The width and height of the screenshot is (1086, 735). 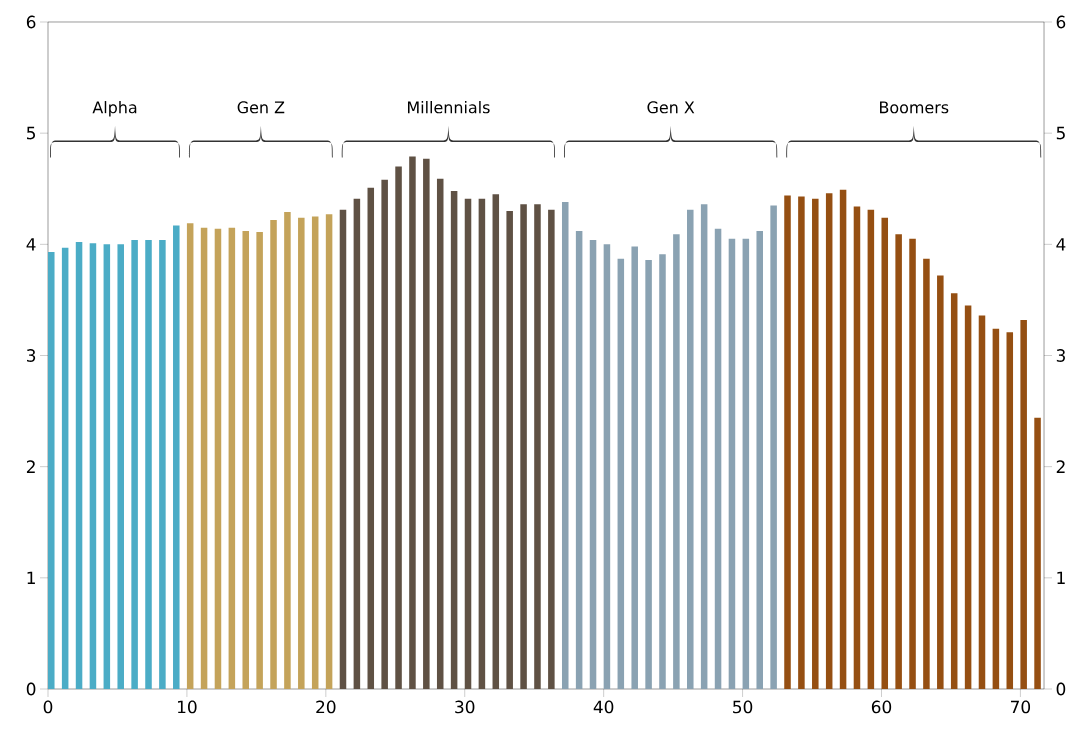 What do you see at coordinates (603, 707) in the screenshot?
I see `x-tick-label: 40` at bounding box center [603, 707].